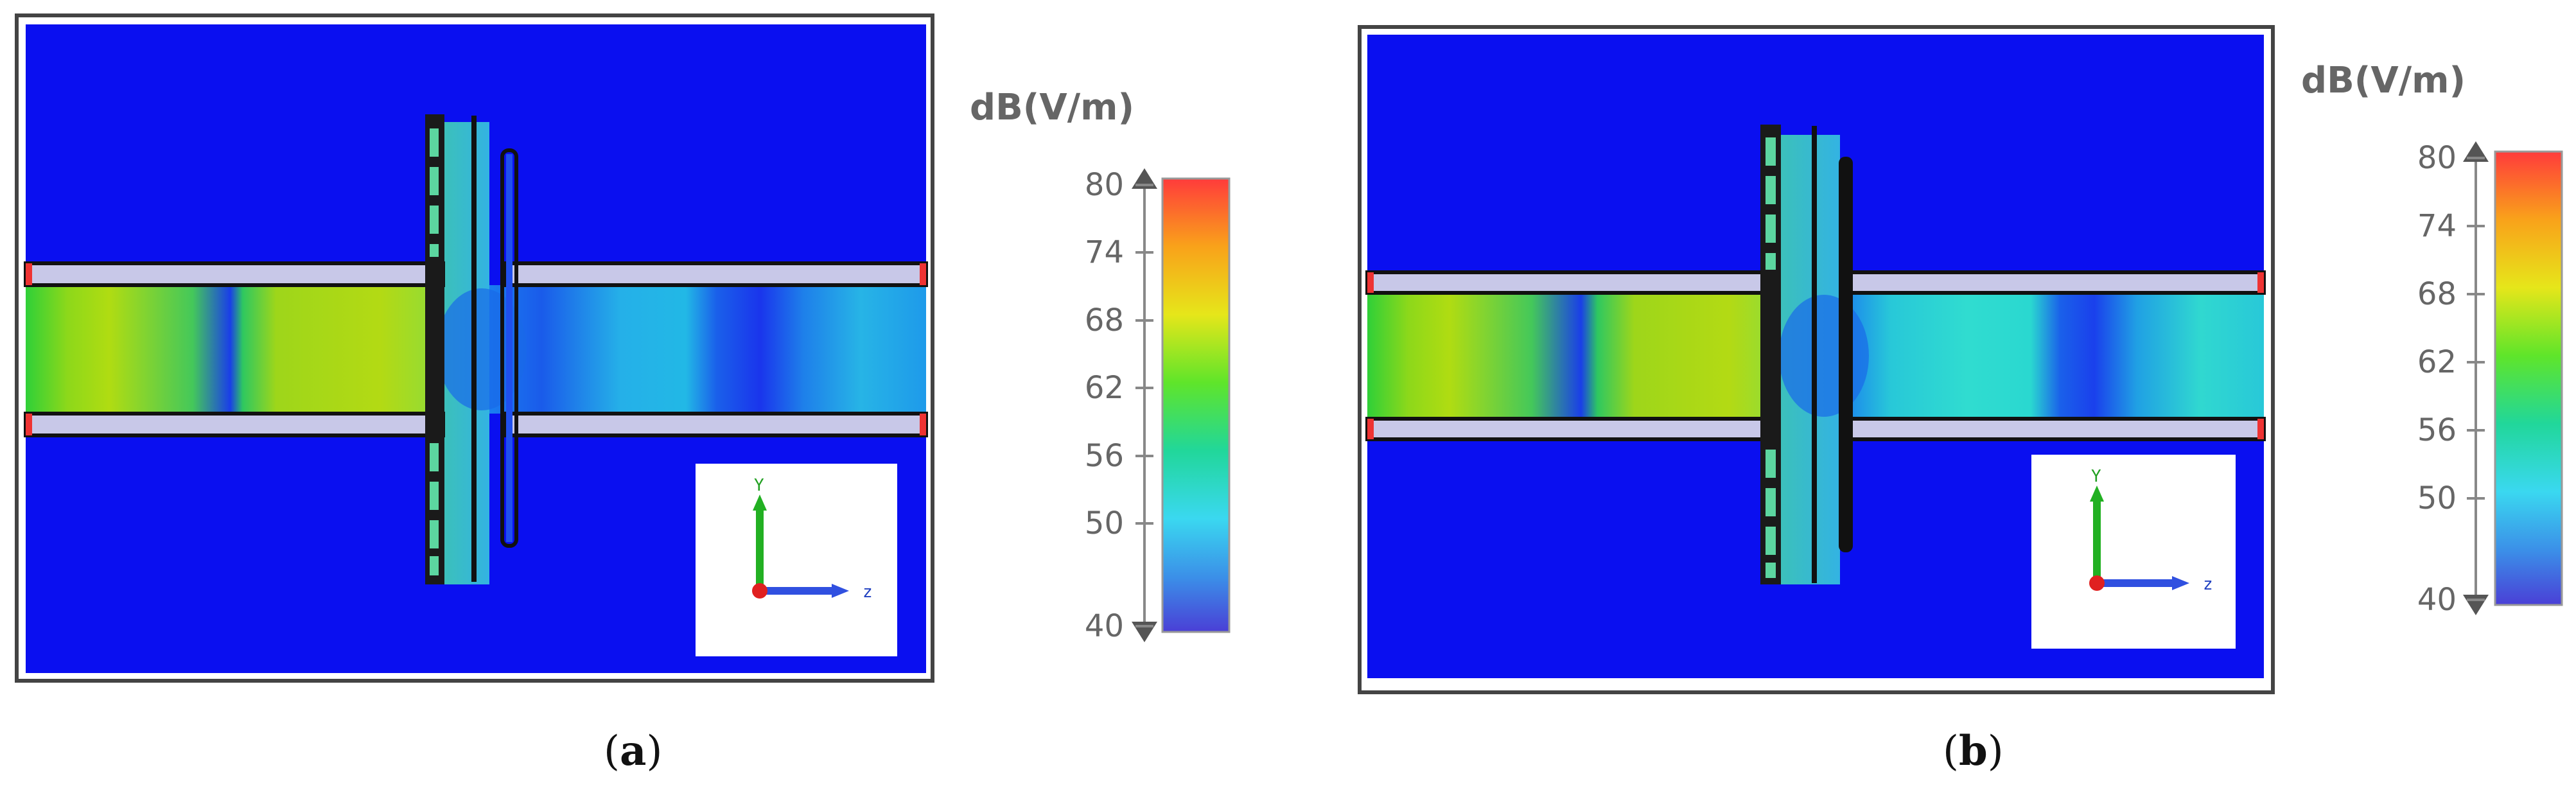 This screenshot has height=788, width=2576. I want to click on colorbar-a: dB(V/m) 80 74 68 62 56 50 40, so click(1100, 365).